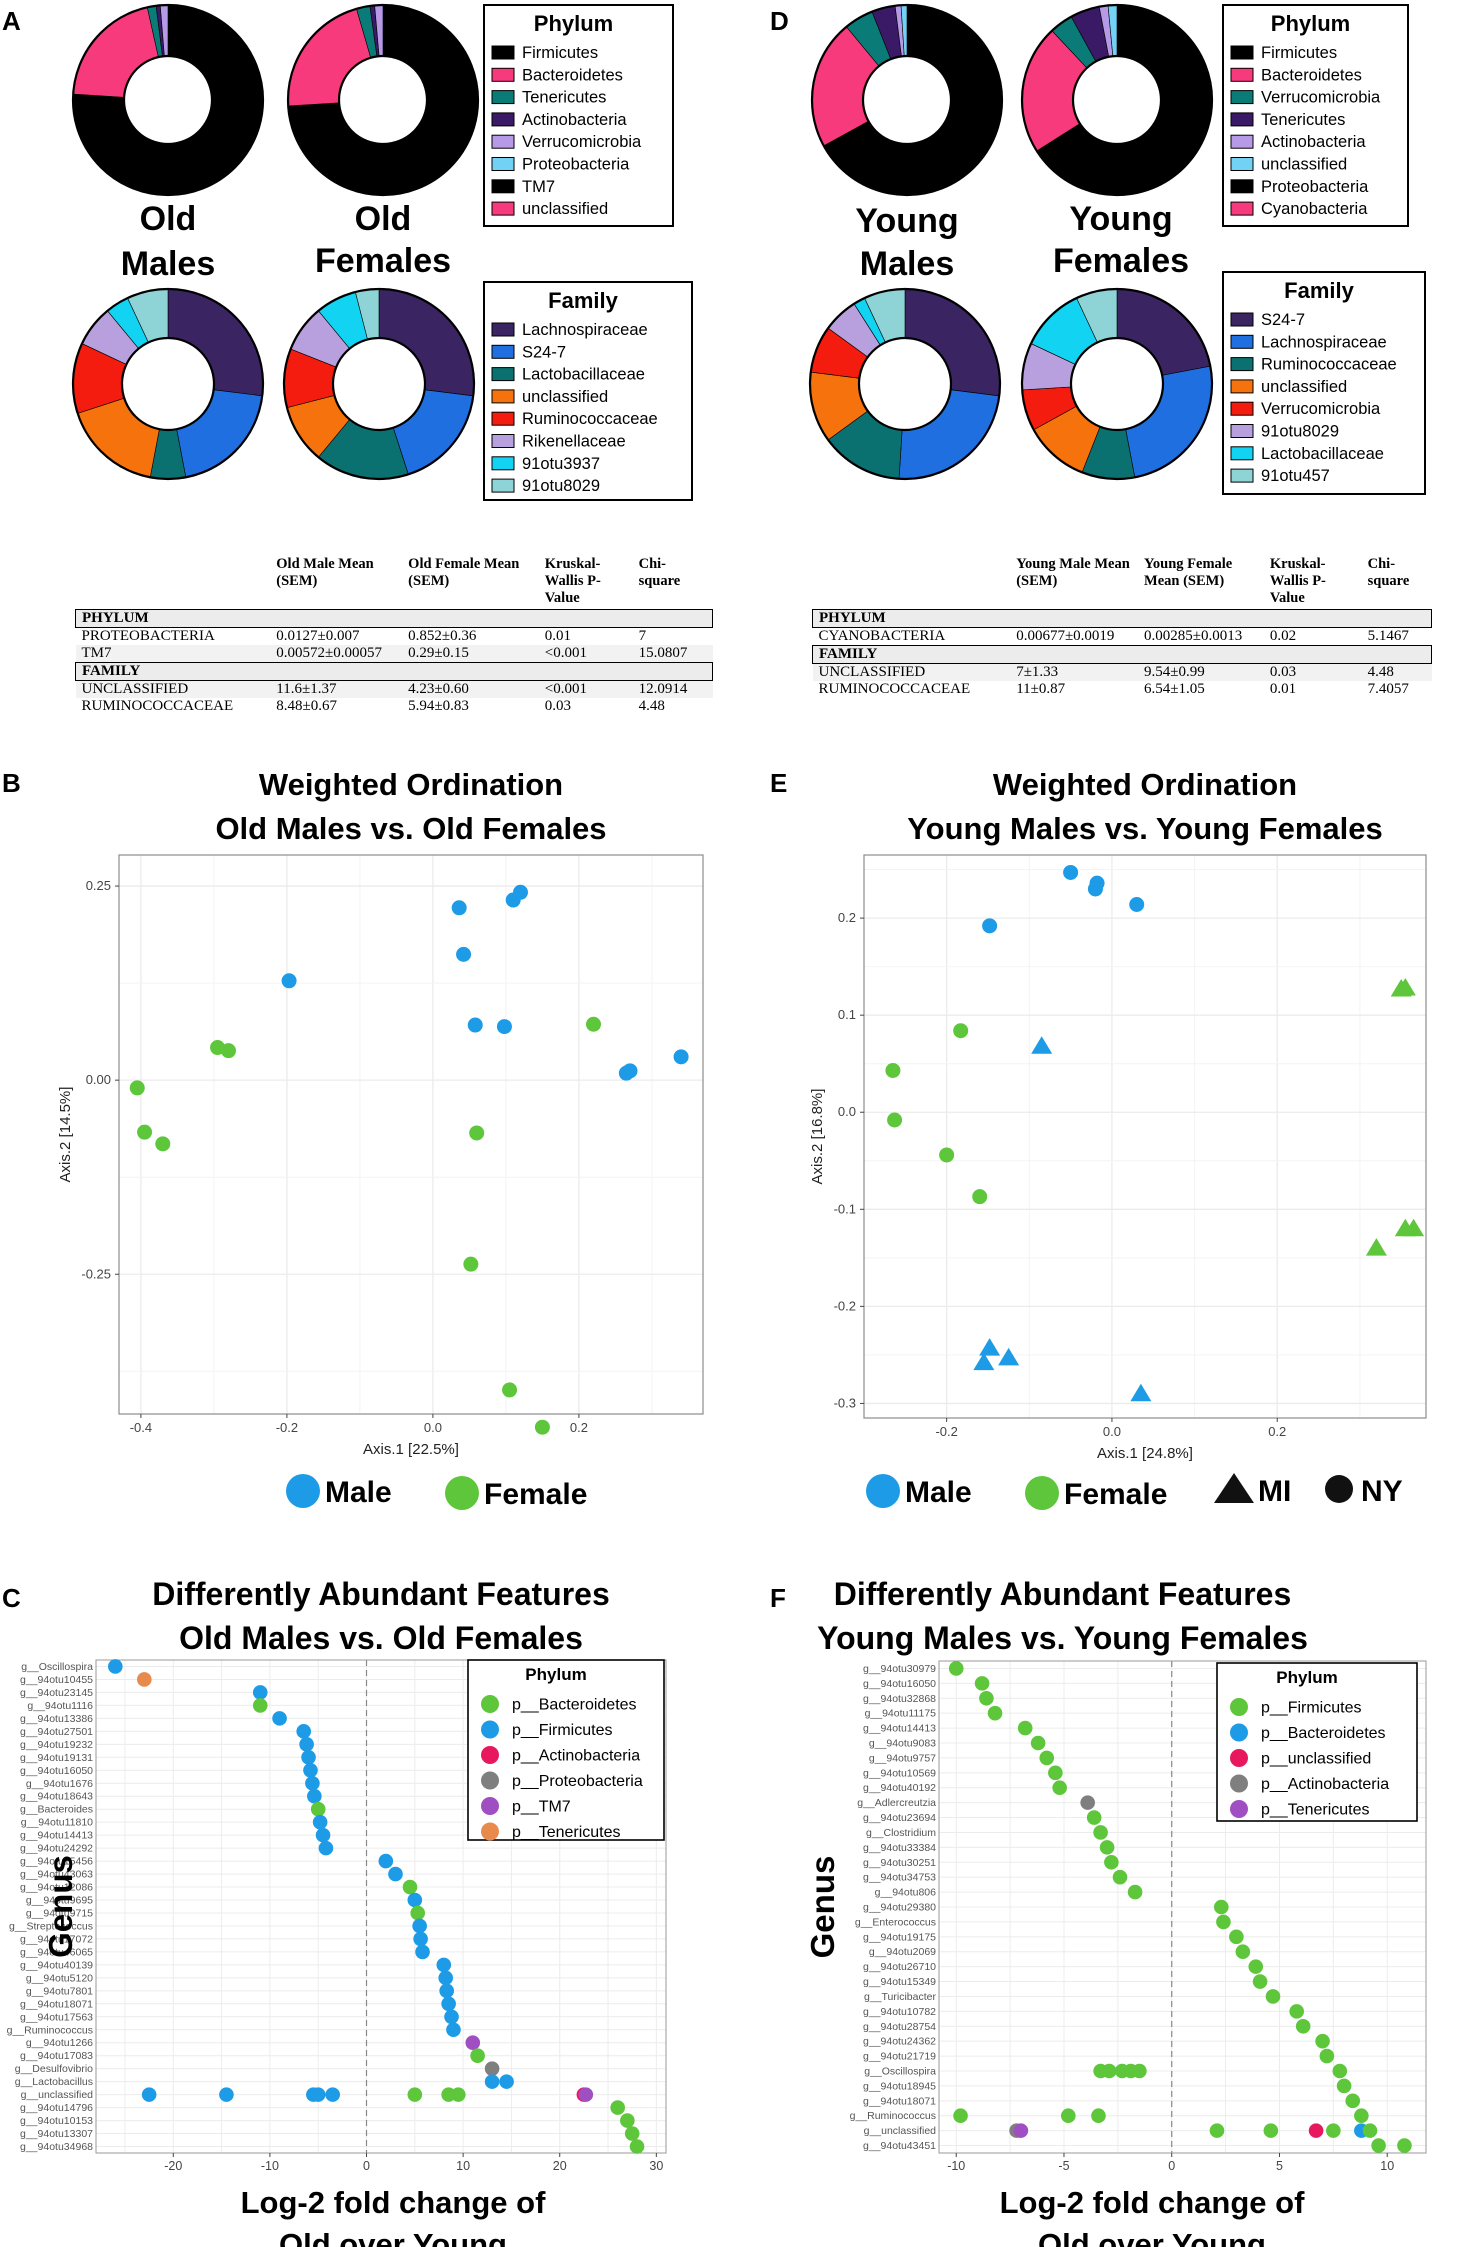 The image size is (1459, 2247). I want to click on legend-item-label: 91otu457, so click(1295, 476).